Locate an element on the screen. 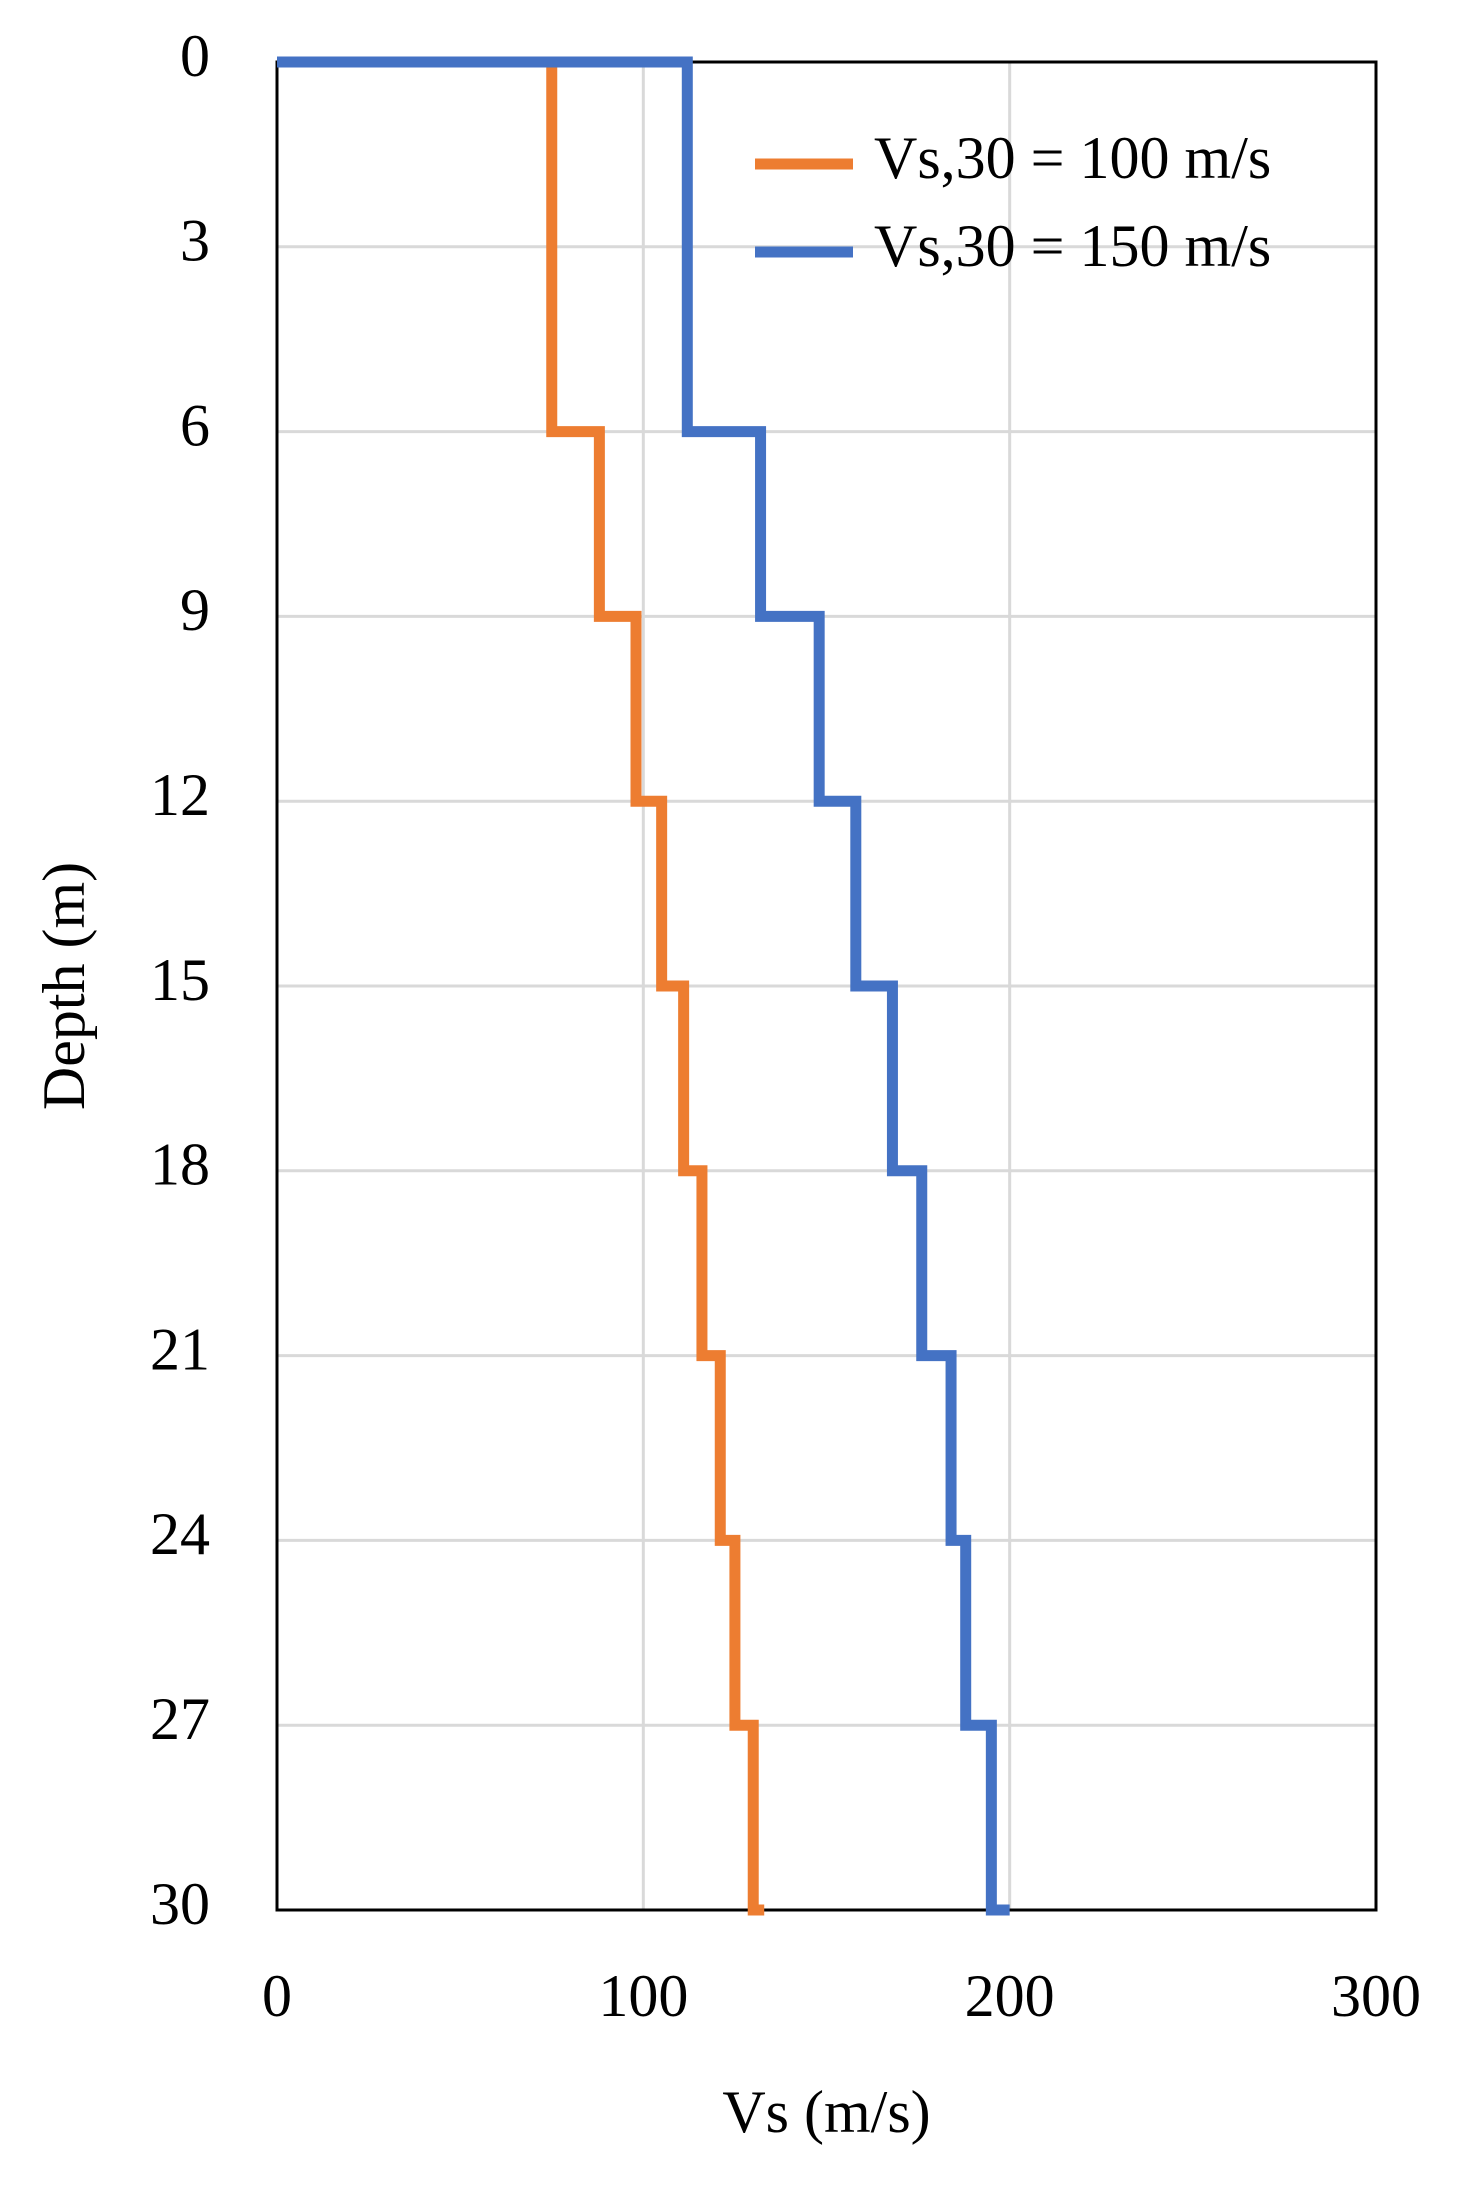 This screenshot has height=2207, width=1468. y-tick-label: 12 is located at coordinates (180, 795).